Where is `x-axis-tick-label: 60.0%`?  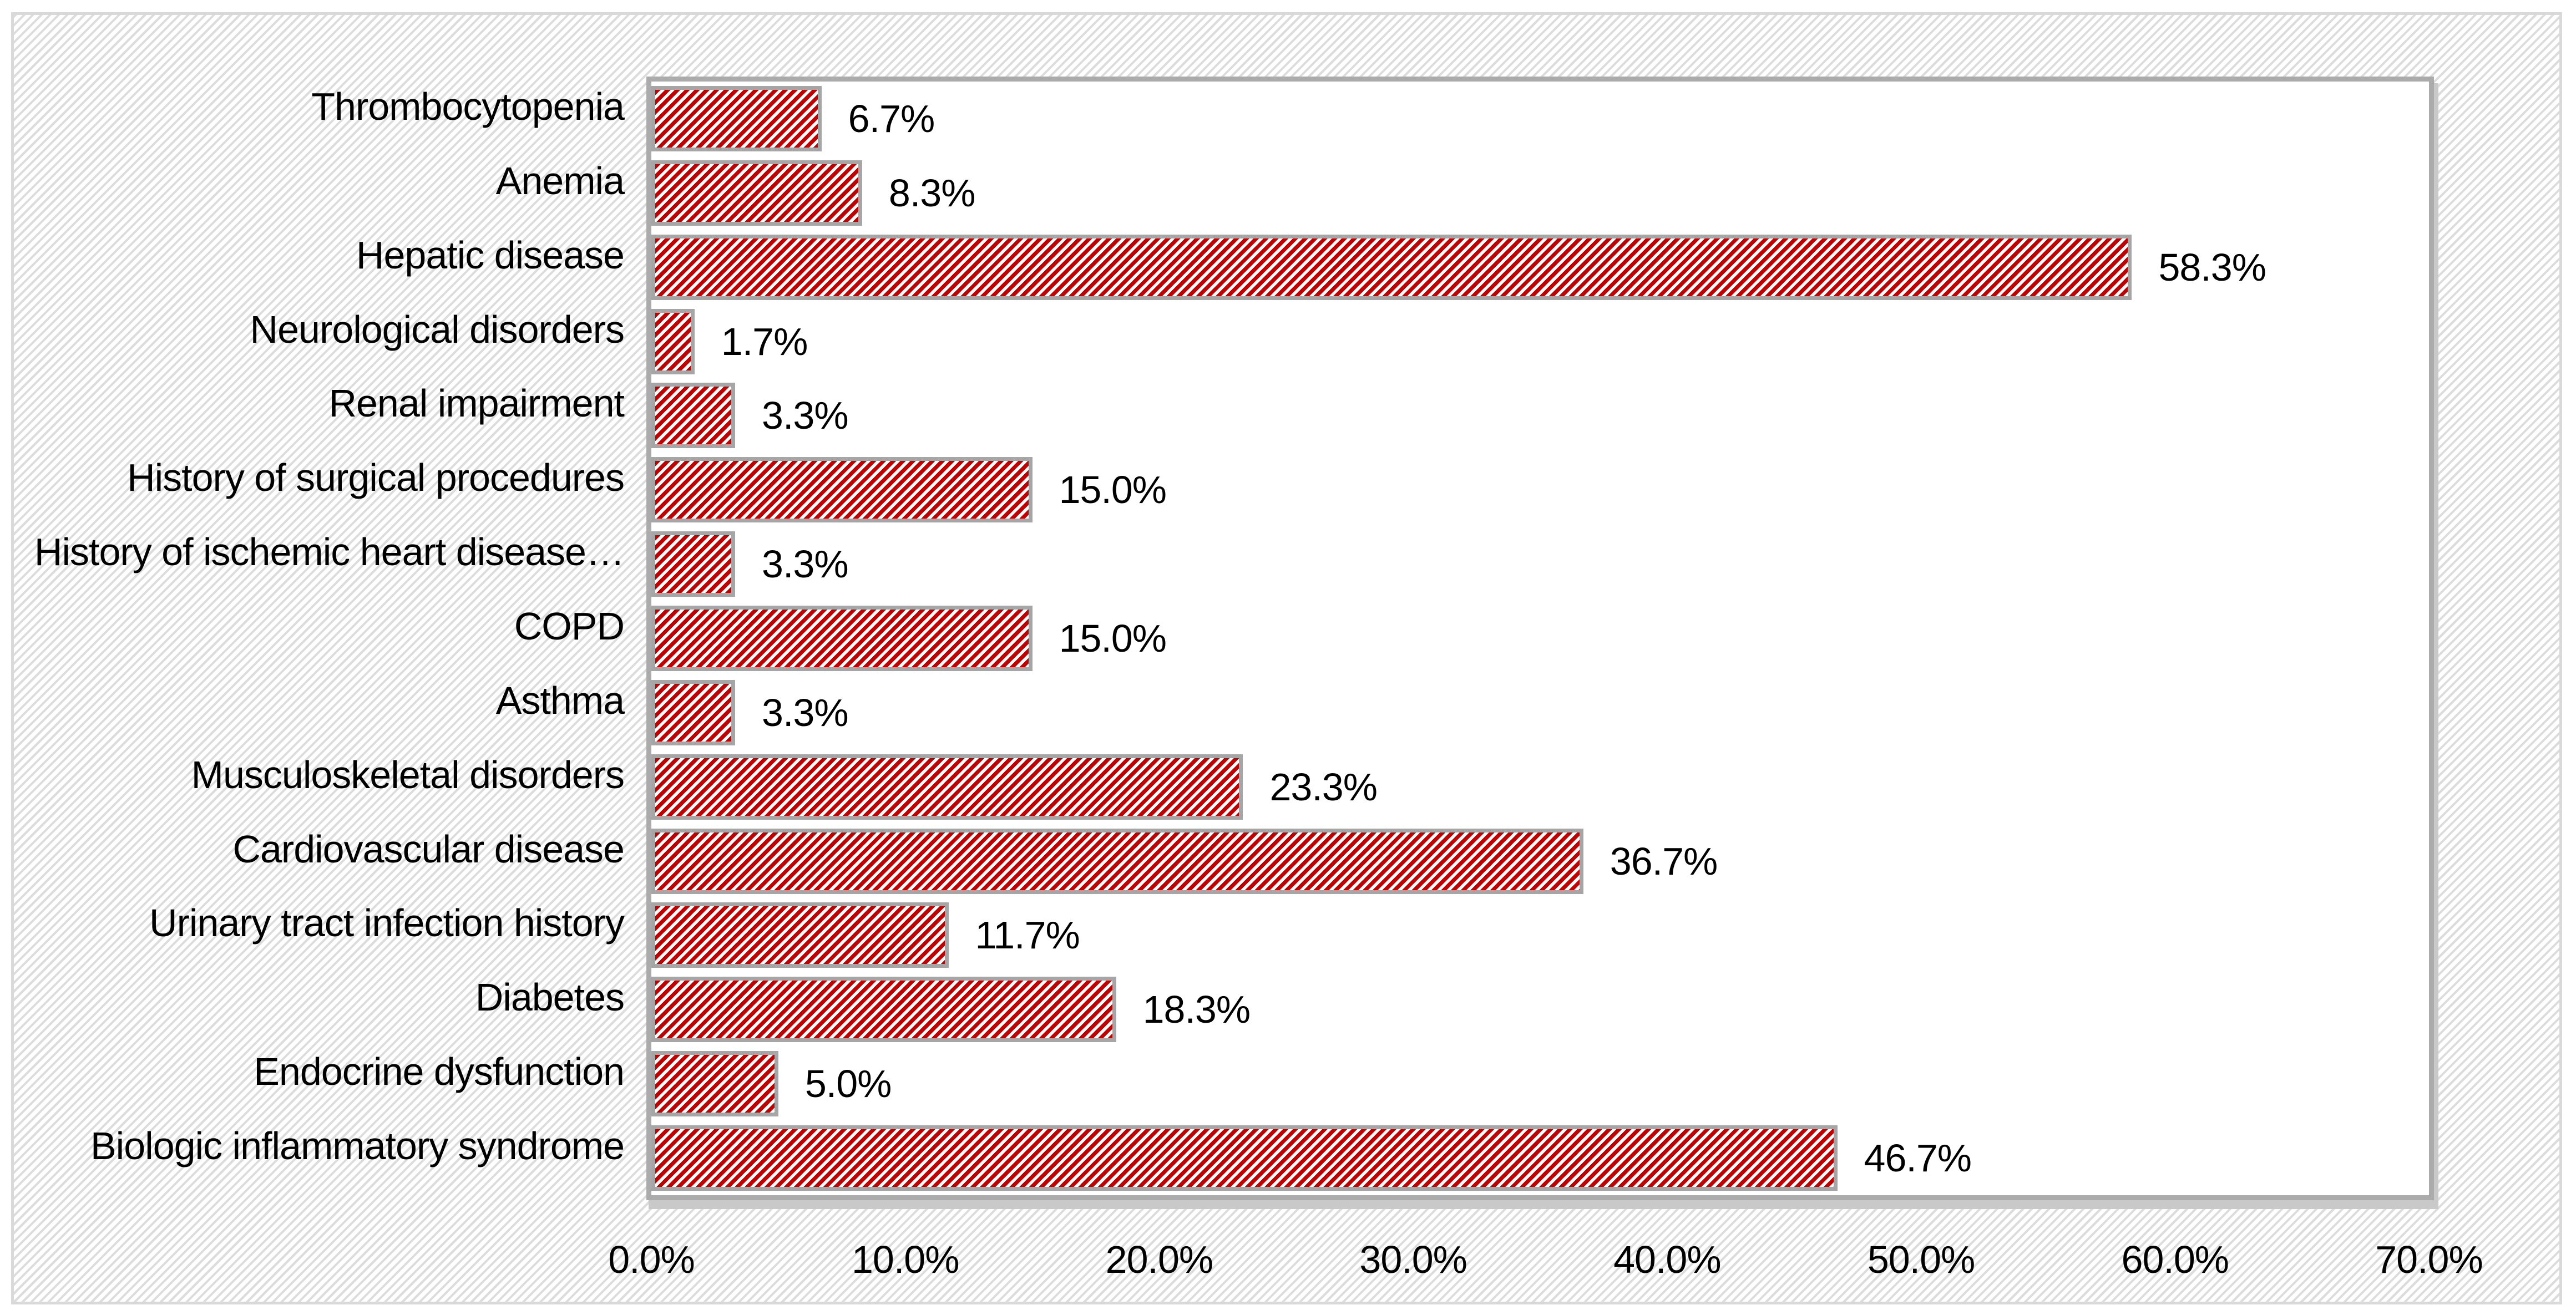
x-axis-tick-label: 60.0% is located at coordinates (2175, 1259).